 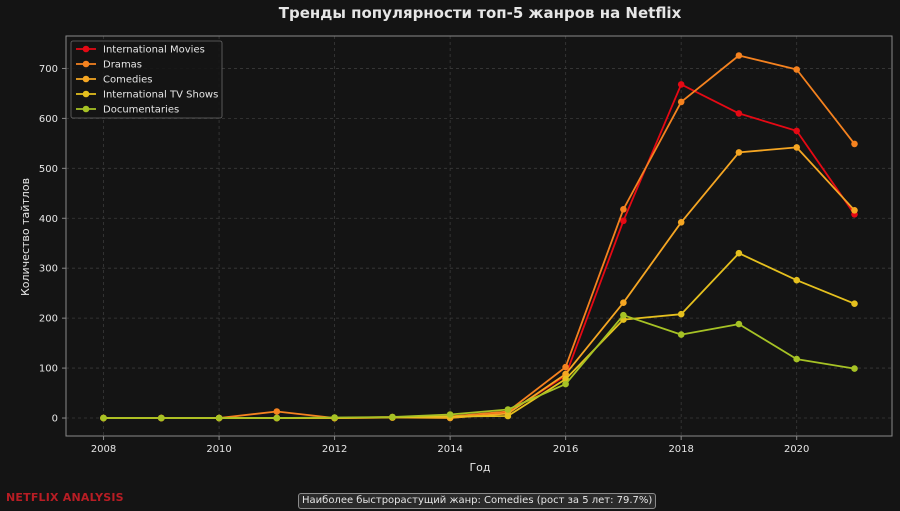 I want to click on y-tick-label: 400, so click(x=48, y=219).